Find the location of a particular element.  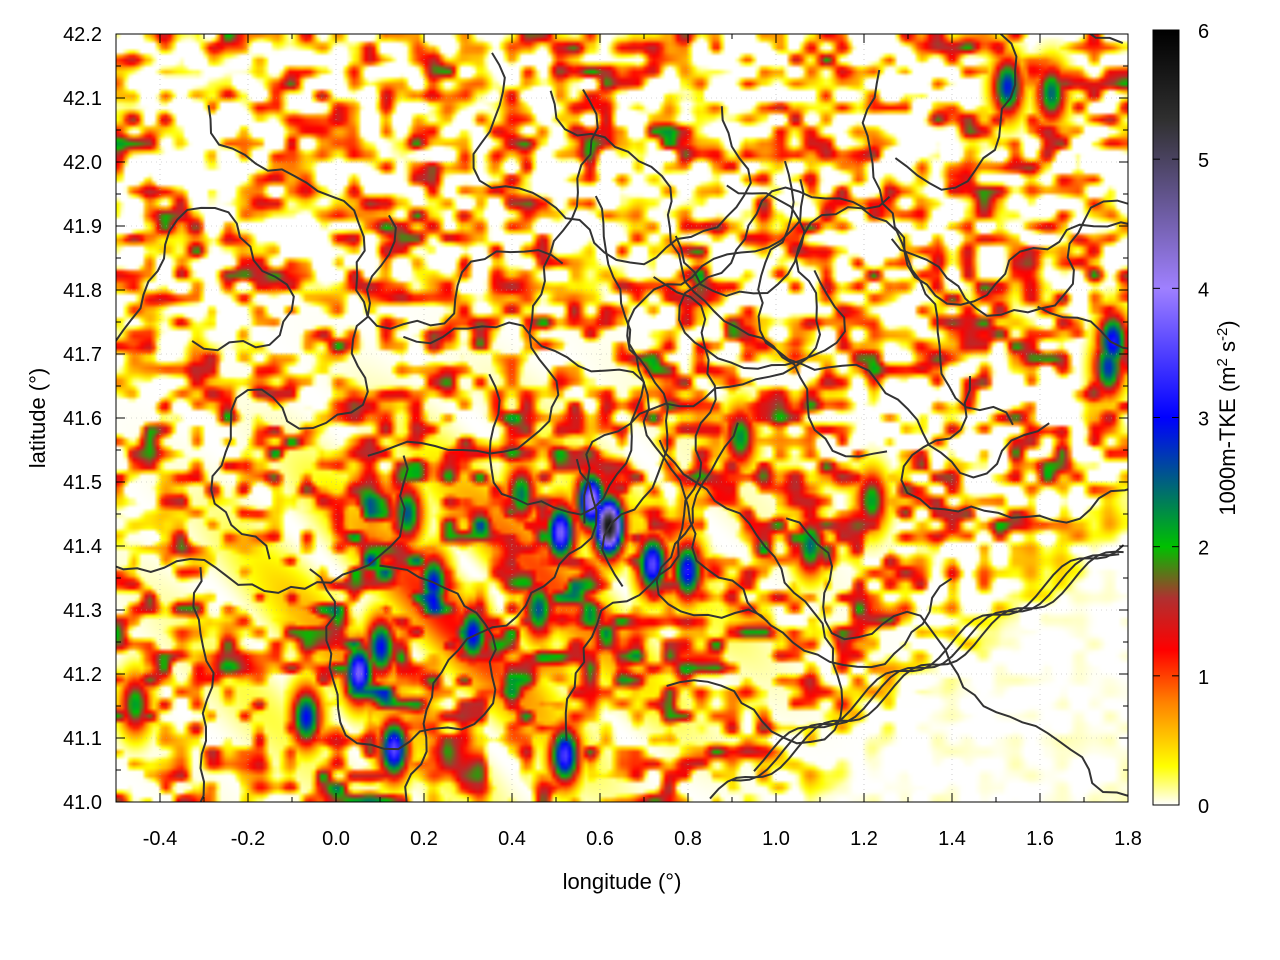

colorbar: 0 1 2 3 4 5 6 1000m-TKE (m2 s-2) is located at coordinates (1196, 419).